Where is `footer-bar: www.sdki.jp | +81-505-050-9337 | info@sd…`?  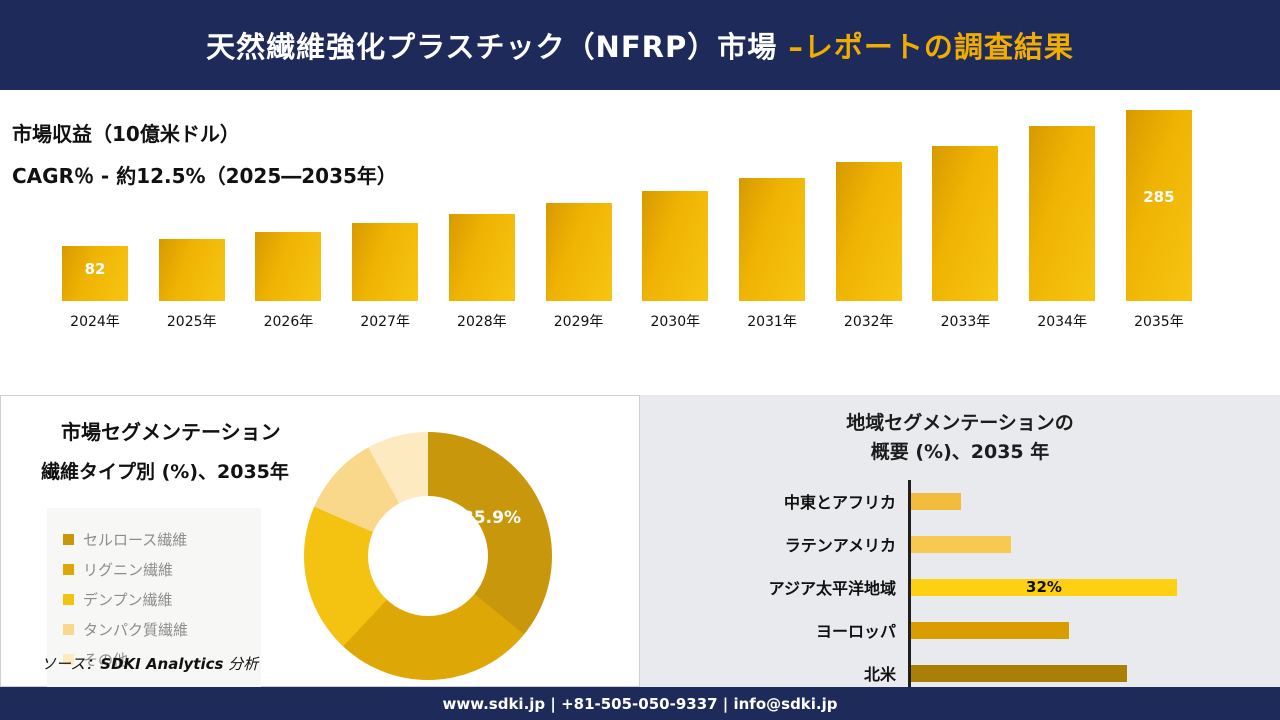
footer-bar: www.sdki.jp | +81-505-050-9337 | info@sd… is located at coordinates (640, 703).